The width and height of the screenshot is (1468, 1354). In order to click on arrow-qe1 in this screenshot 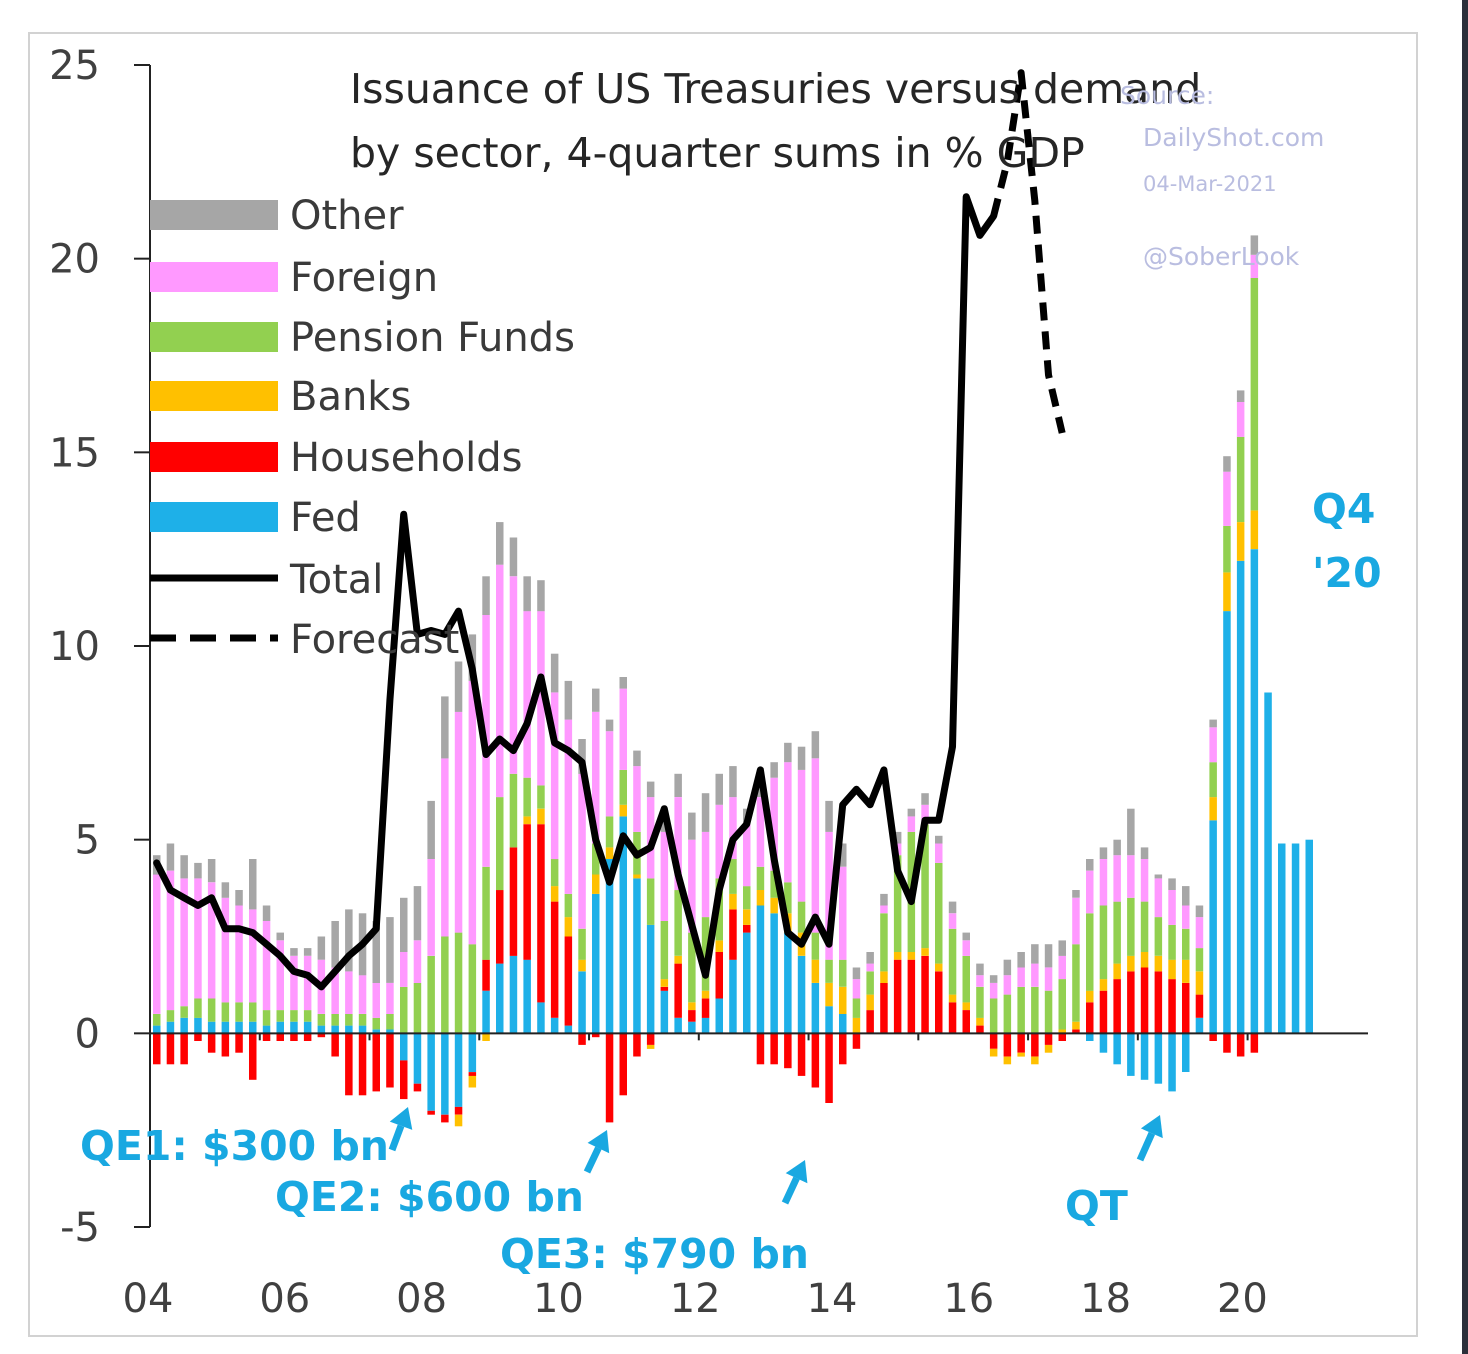, I will do `click(400, 1129)`.